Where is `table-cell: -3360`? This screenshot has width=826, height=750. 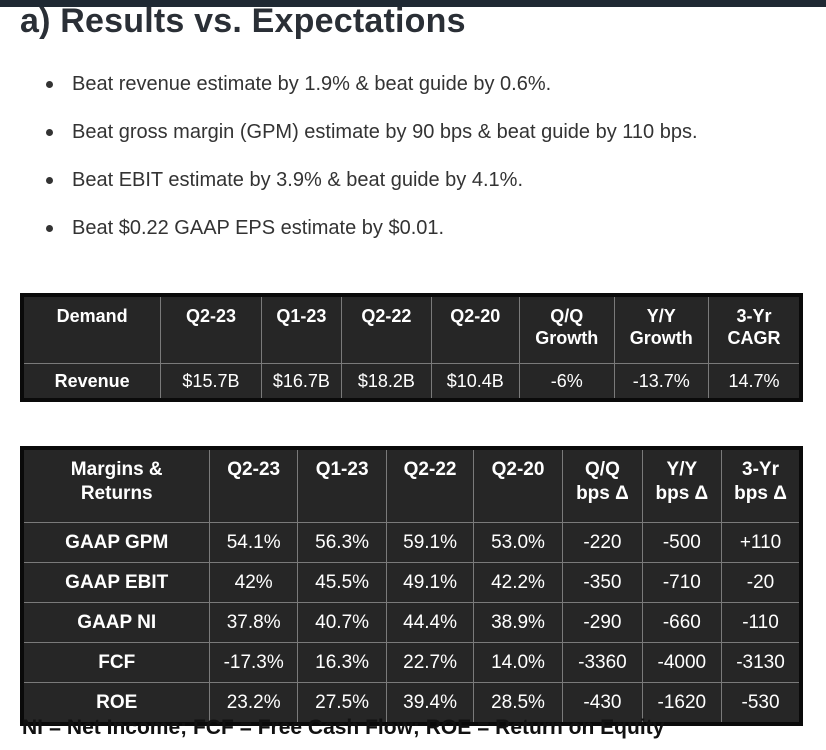 table-cell: -3360 is located at coordinates (602, 662).